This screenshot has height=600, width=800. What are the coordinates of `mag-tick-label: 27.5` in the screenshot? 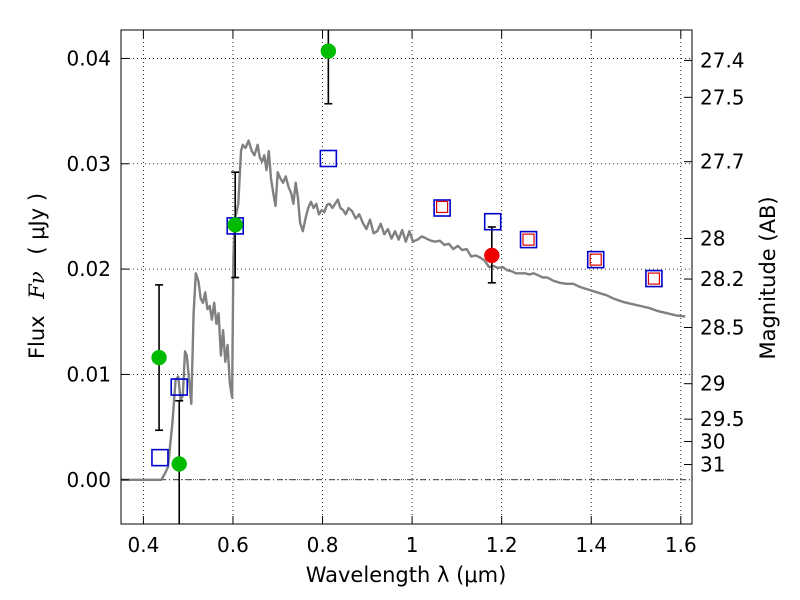 It's located at (722, 97).